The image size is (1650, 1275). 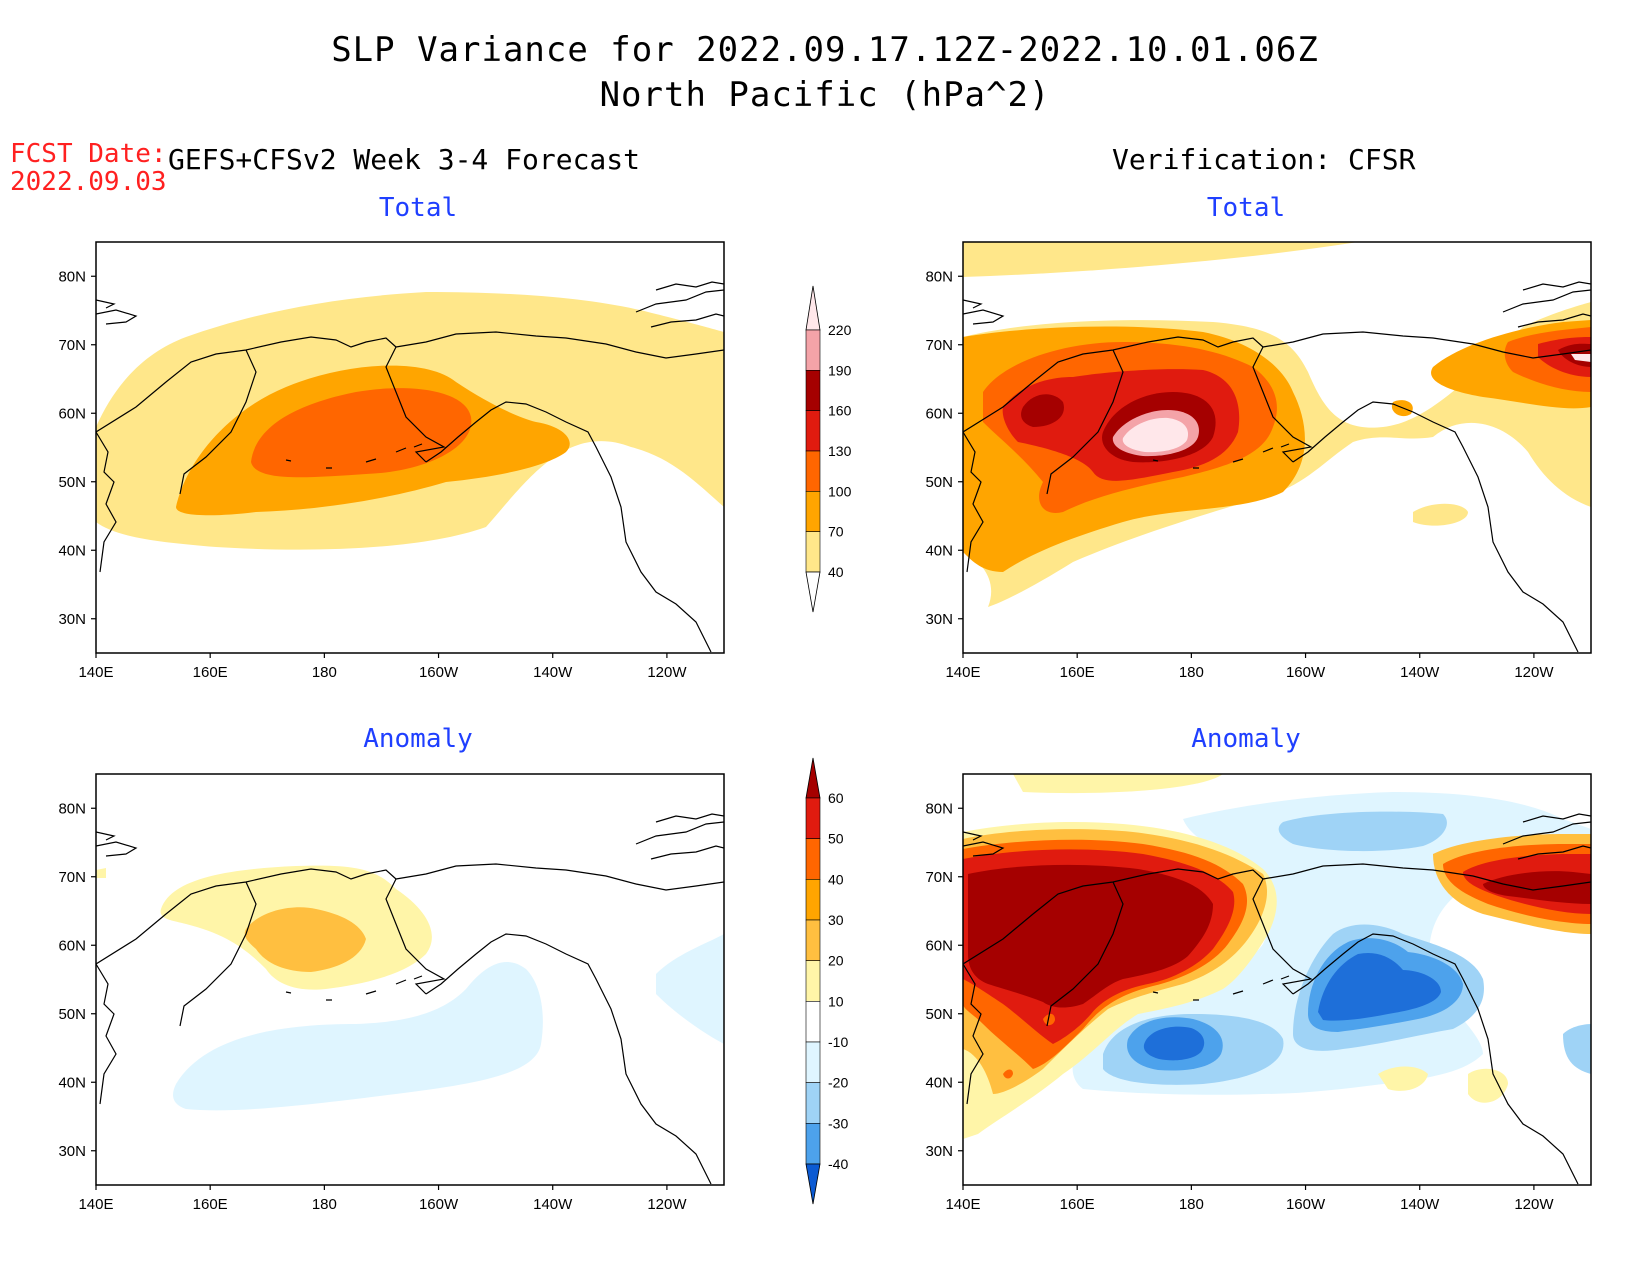 What do you see at coordinates (838, 1042) in the screenshot?
I see `colorbar-label: -10` at bounding box center [838, 1042].